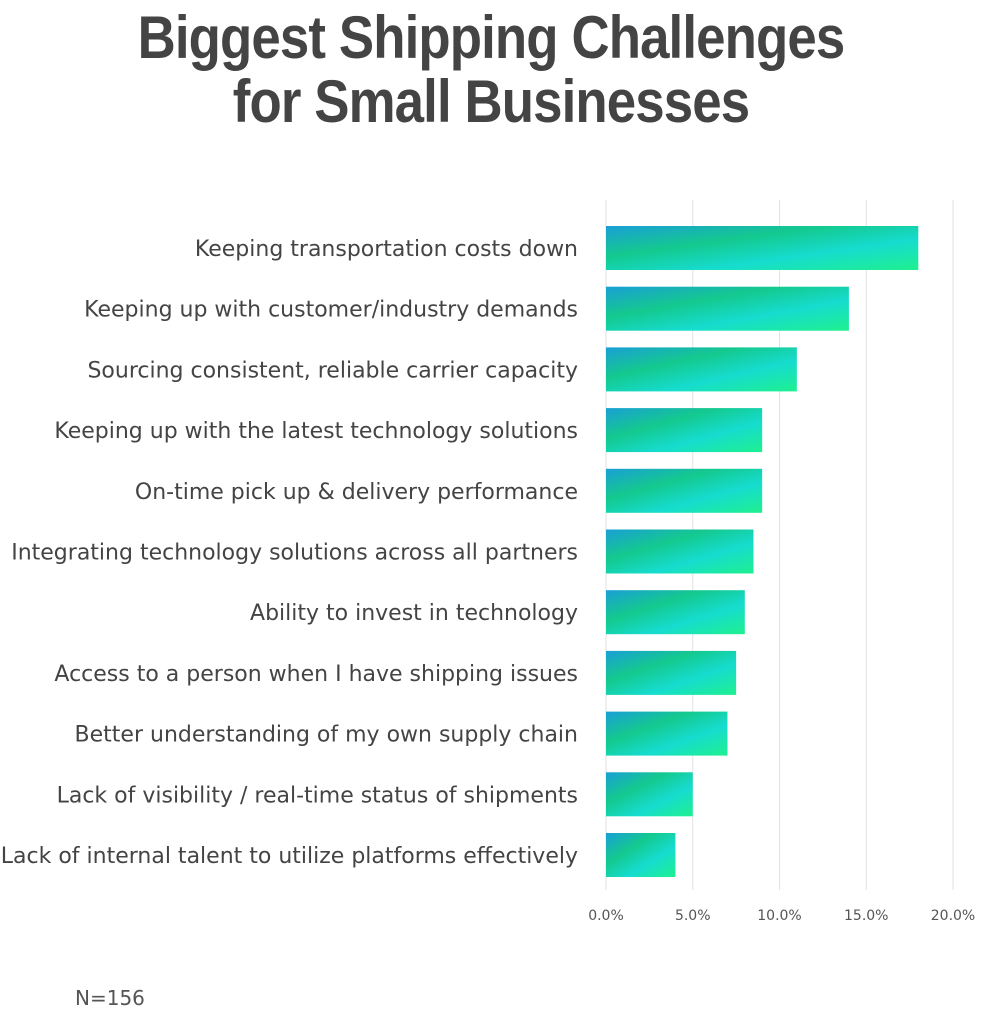 The image size is (982, 1024). What do you see at coordinates (866, 916) in the screenshot?
I see `x-tick-label: 15.0%` at bounding box center [866, 916].